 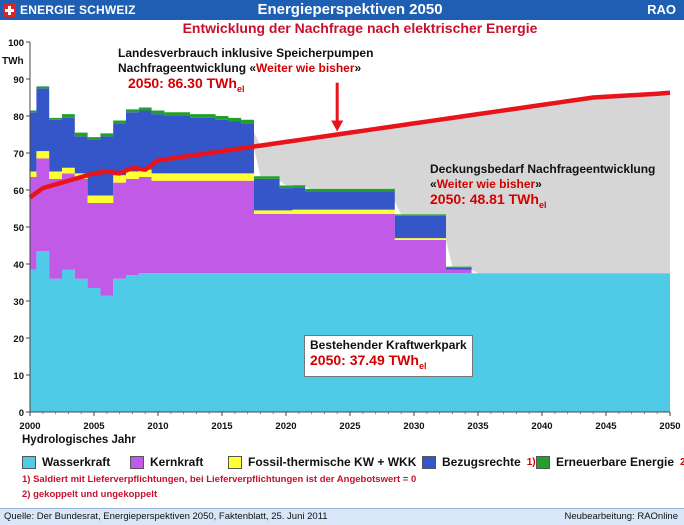 What do you see at coordinates (350, 426) in the screenshot?
I see `x-tick-label-2025: 2025` at bounding box center [350, 426].